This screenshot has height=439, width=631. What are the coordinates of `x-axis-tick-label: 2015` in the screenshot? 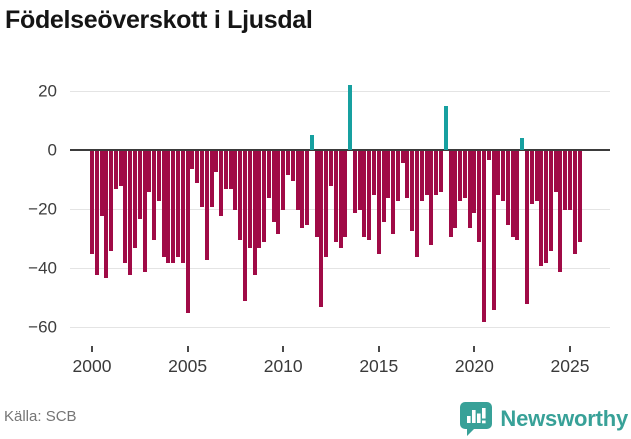 It's located at (379, 366).